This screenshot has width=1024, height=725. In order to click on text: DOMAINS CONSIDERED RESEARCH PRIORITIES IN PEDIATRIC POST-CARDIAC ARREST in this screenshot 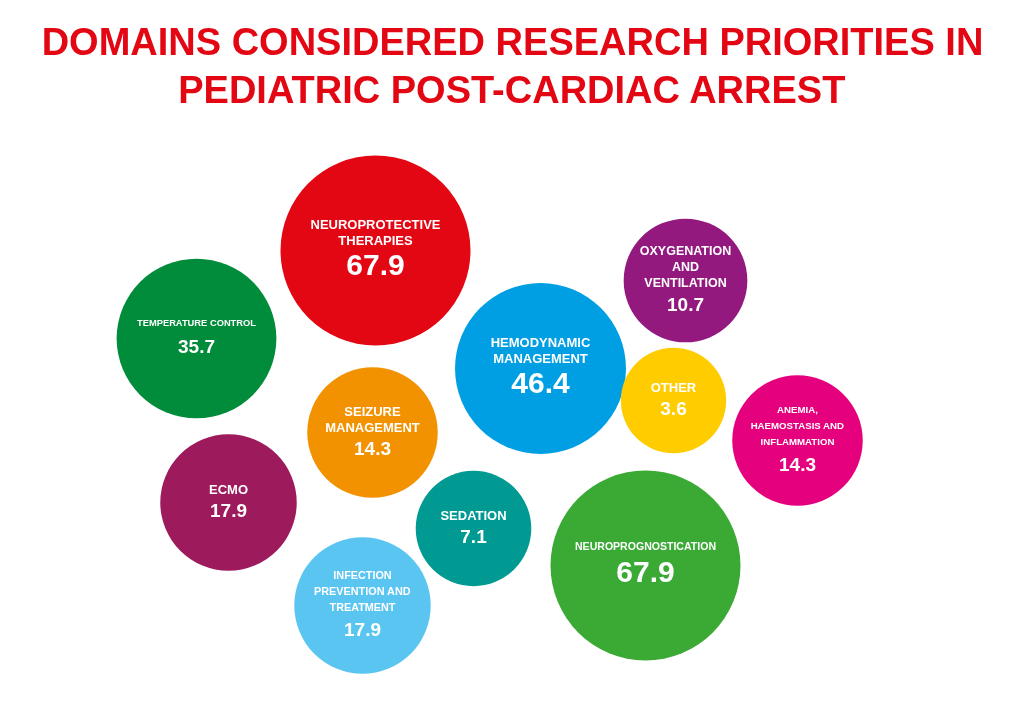, I will do `click(512, 65)`.